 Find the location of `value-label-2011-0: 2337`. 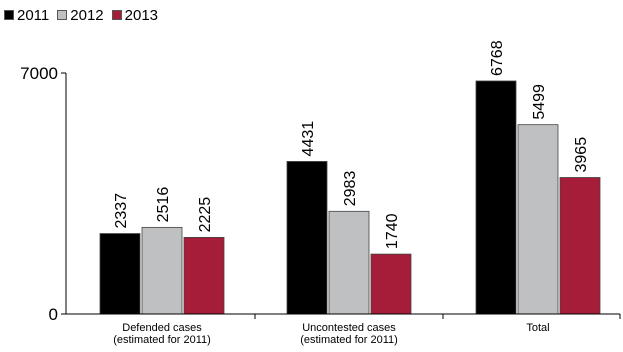

value-label-2011-0: 2337 is located at coordinates (121, 211).